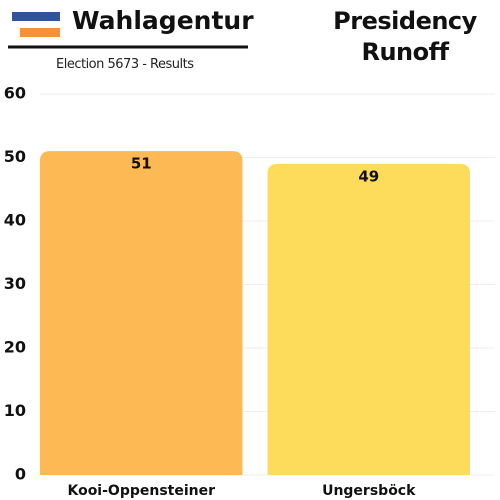 The image size is (500, 500). What do you see at coordinates (369, 491) in the screenshot?
I see `x-tick-label: Ungersböck` at bounding box center [369, 491].